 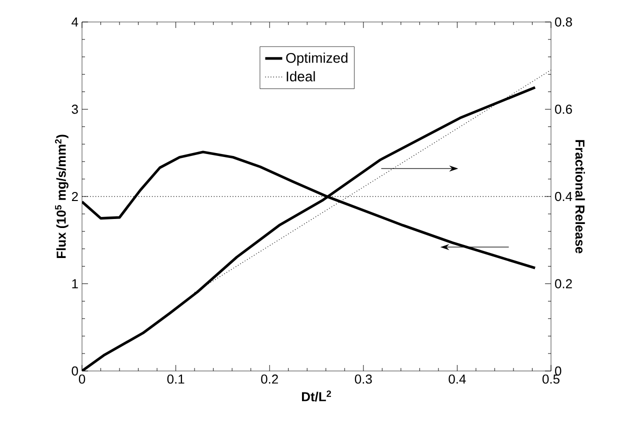 I want to click on x-tick-label: 0.5, so click(x=551, y=379).